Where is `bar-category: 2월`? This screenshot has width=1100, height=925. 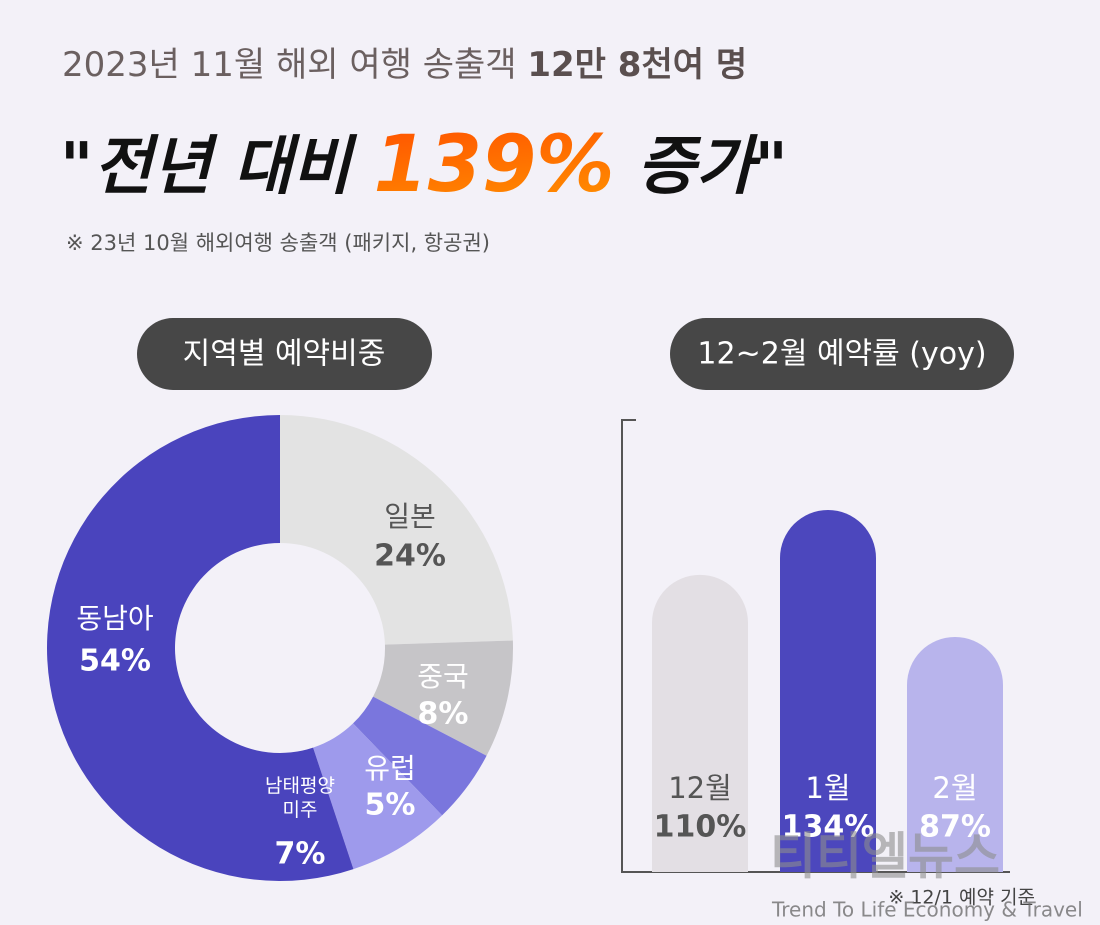
bar-category: 2월 is located at coordinates (954, 788).